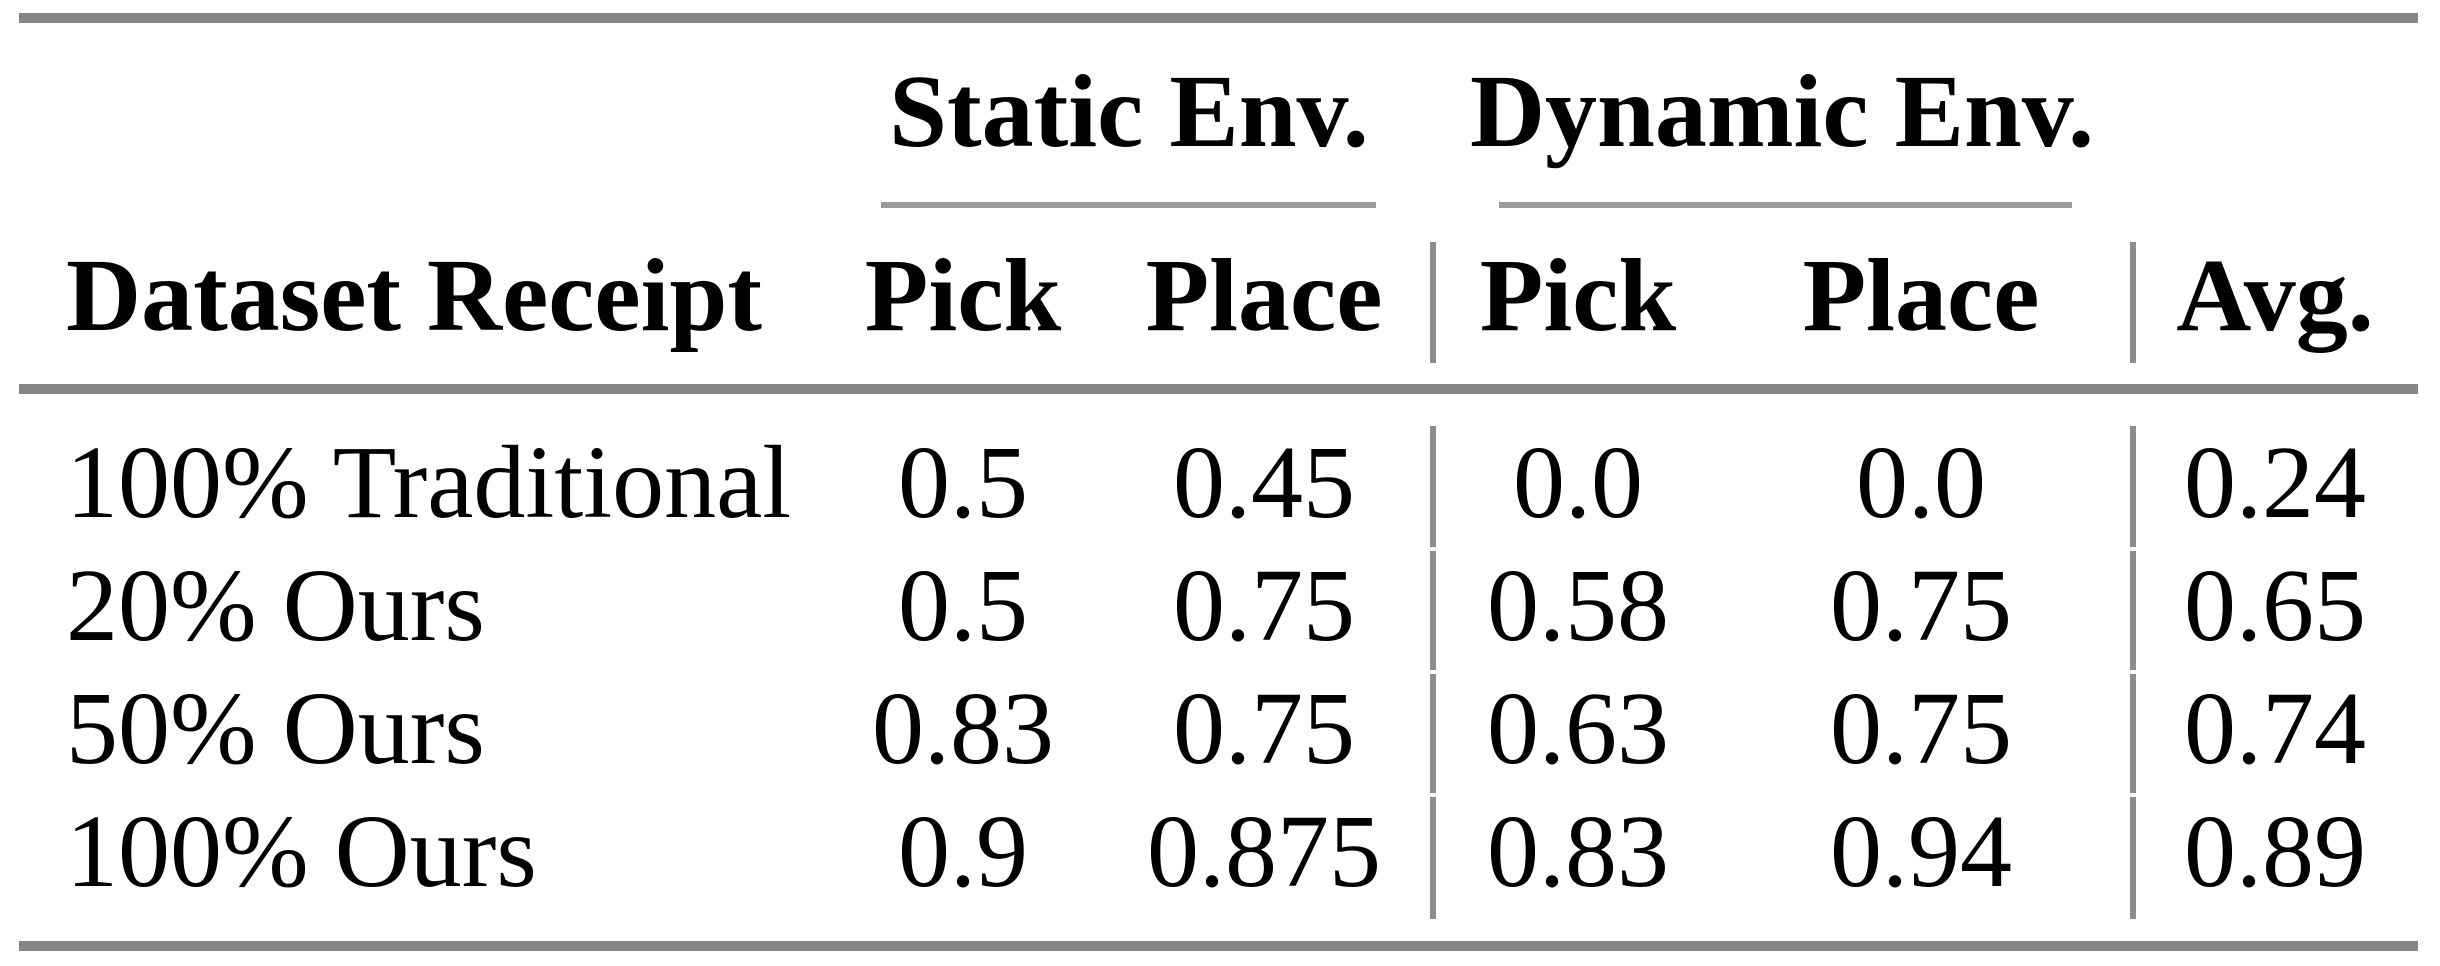  Describe the element at coordinates (429, 482) in the screenshot. I see `row-label: 100% Traditional` at that location.